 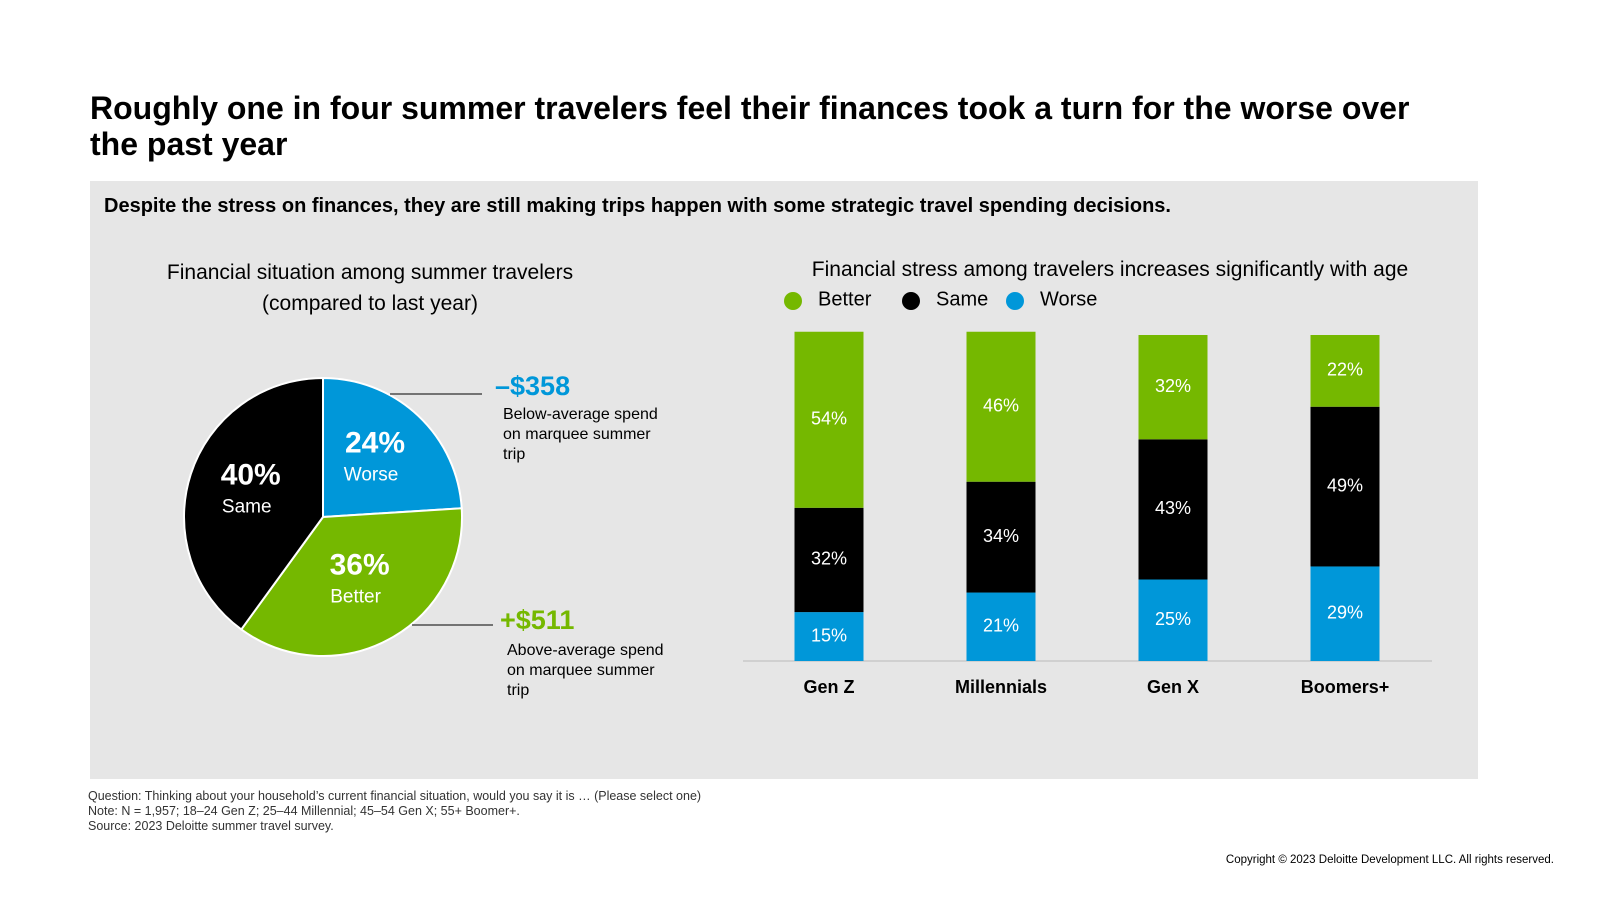 I want to click on bar-value-label: 43%, so click(x=1173, y=508).